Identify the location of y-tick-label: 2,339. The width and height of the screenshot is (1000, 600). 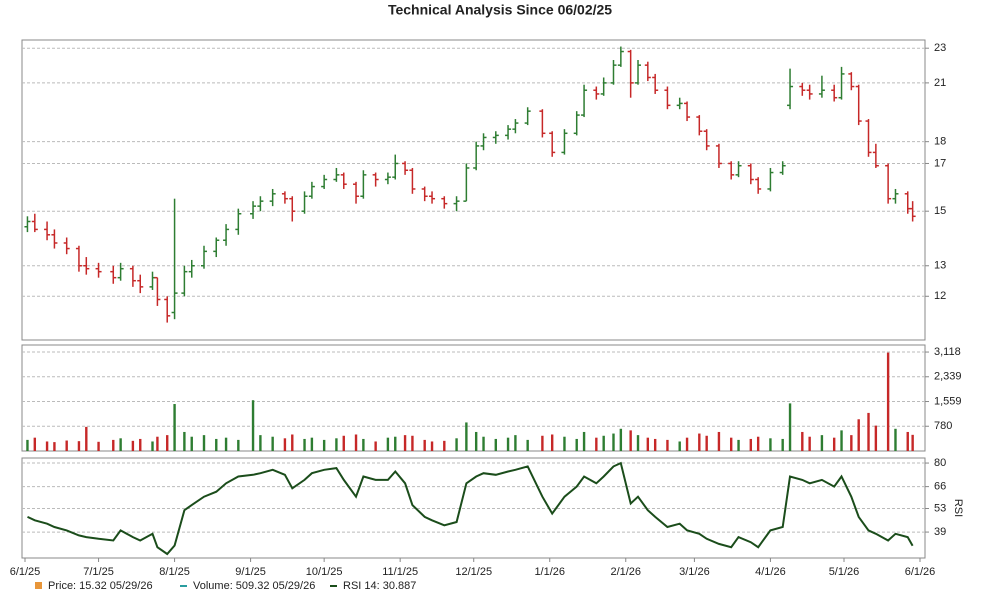
(948, 377).